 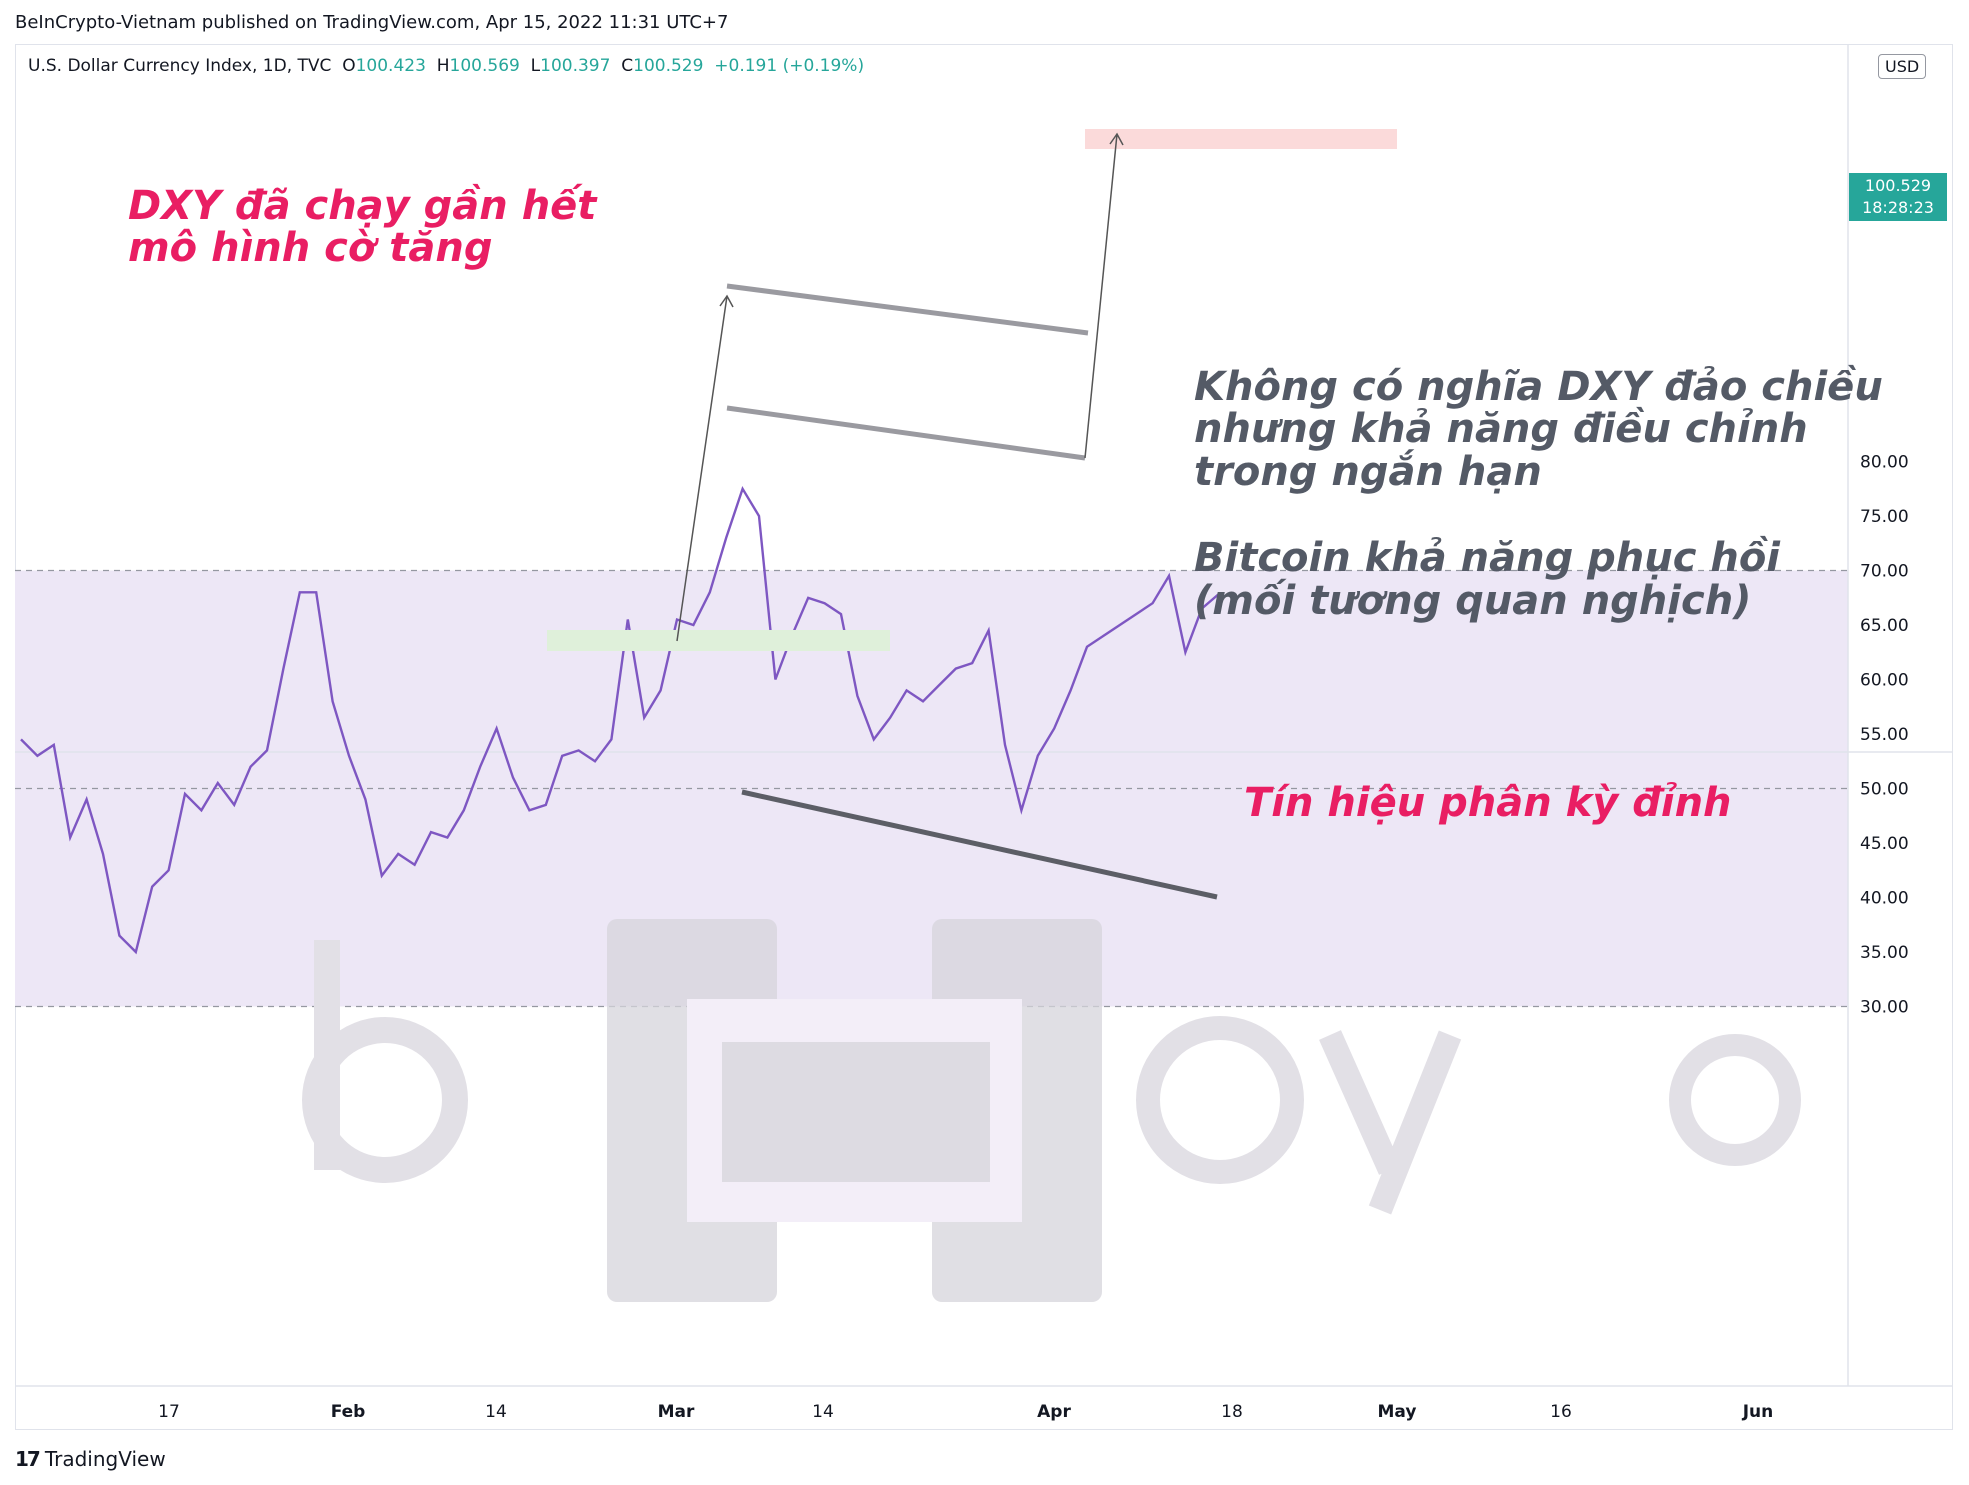 I want to click on divergence-note: Tín hiệu phân kỳ đỉnh, so click(x=1488, y=803).